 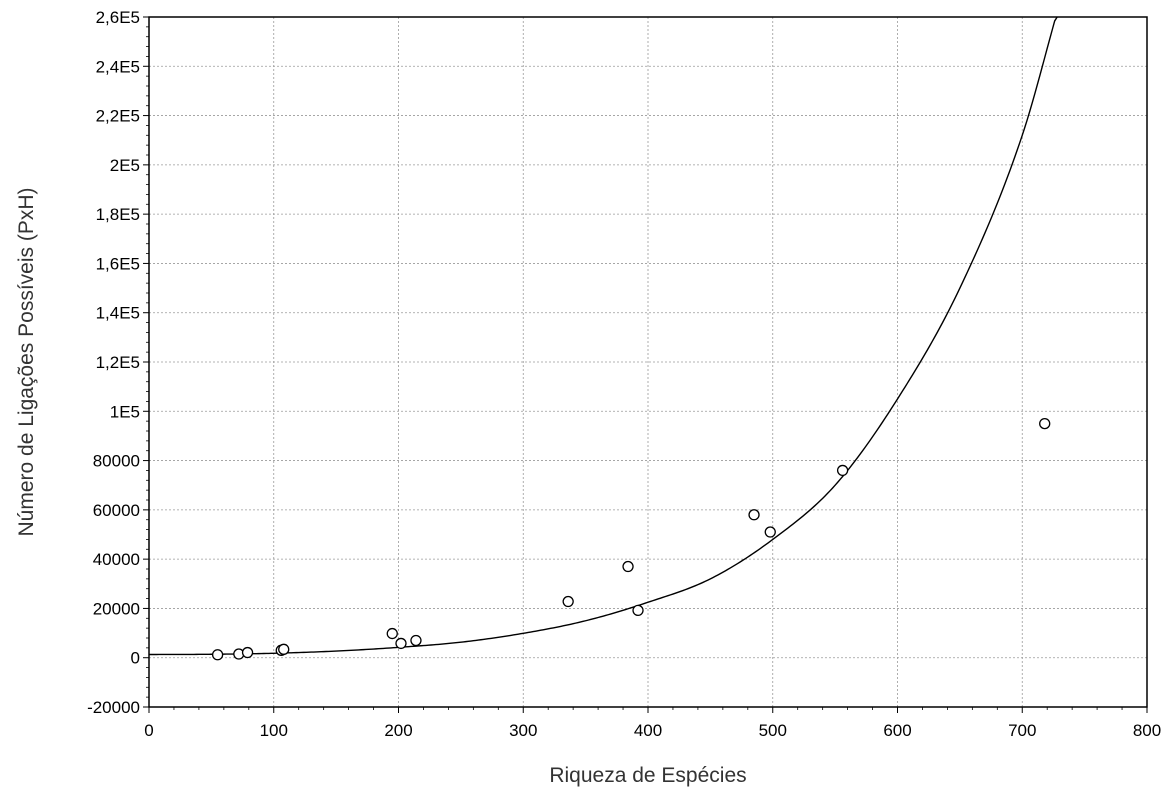 I want to click on y-tick-label: 40000, so click(x=116, y=559).